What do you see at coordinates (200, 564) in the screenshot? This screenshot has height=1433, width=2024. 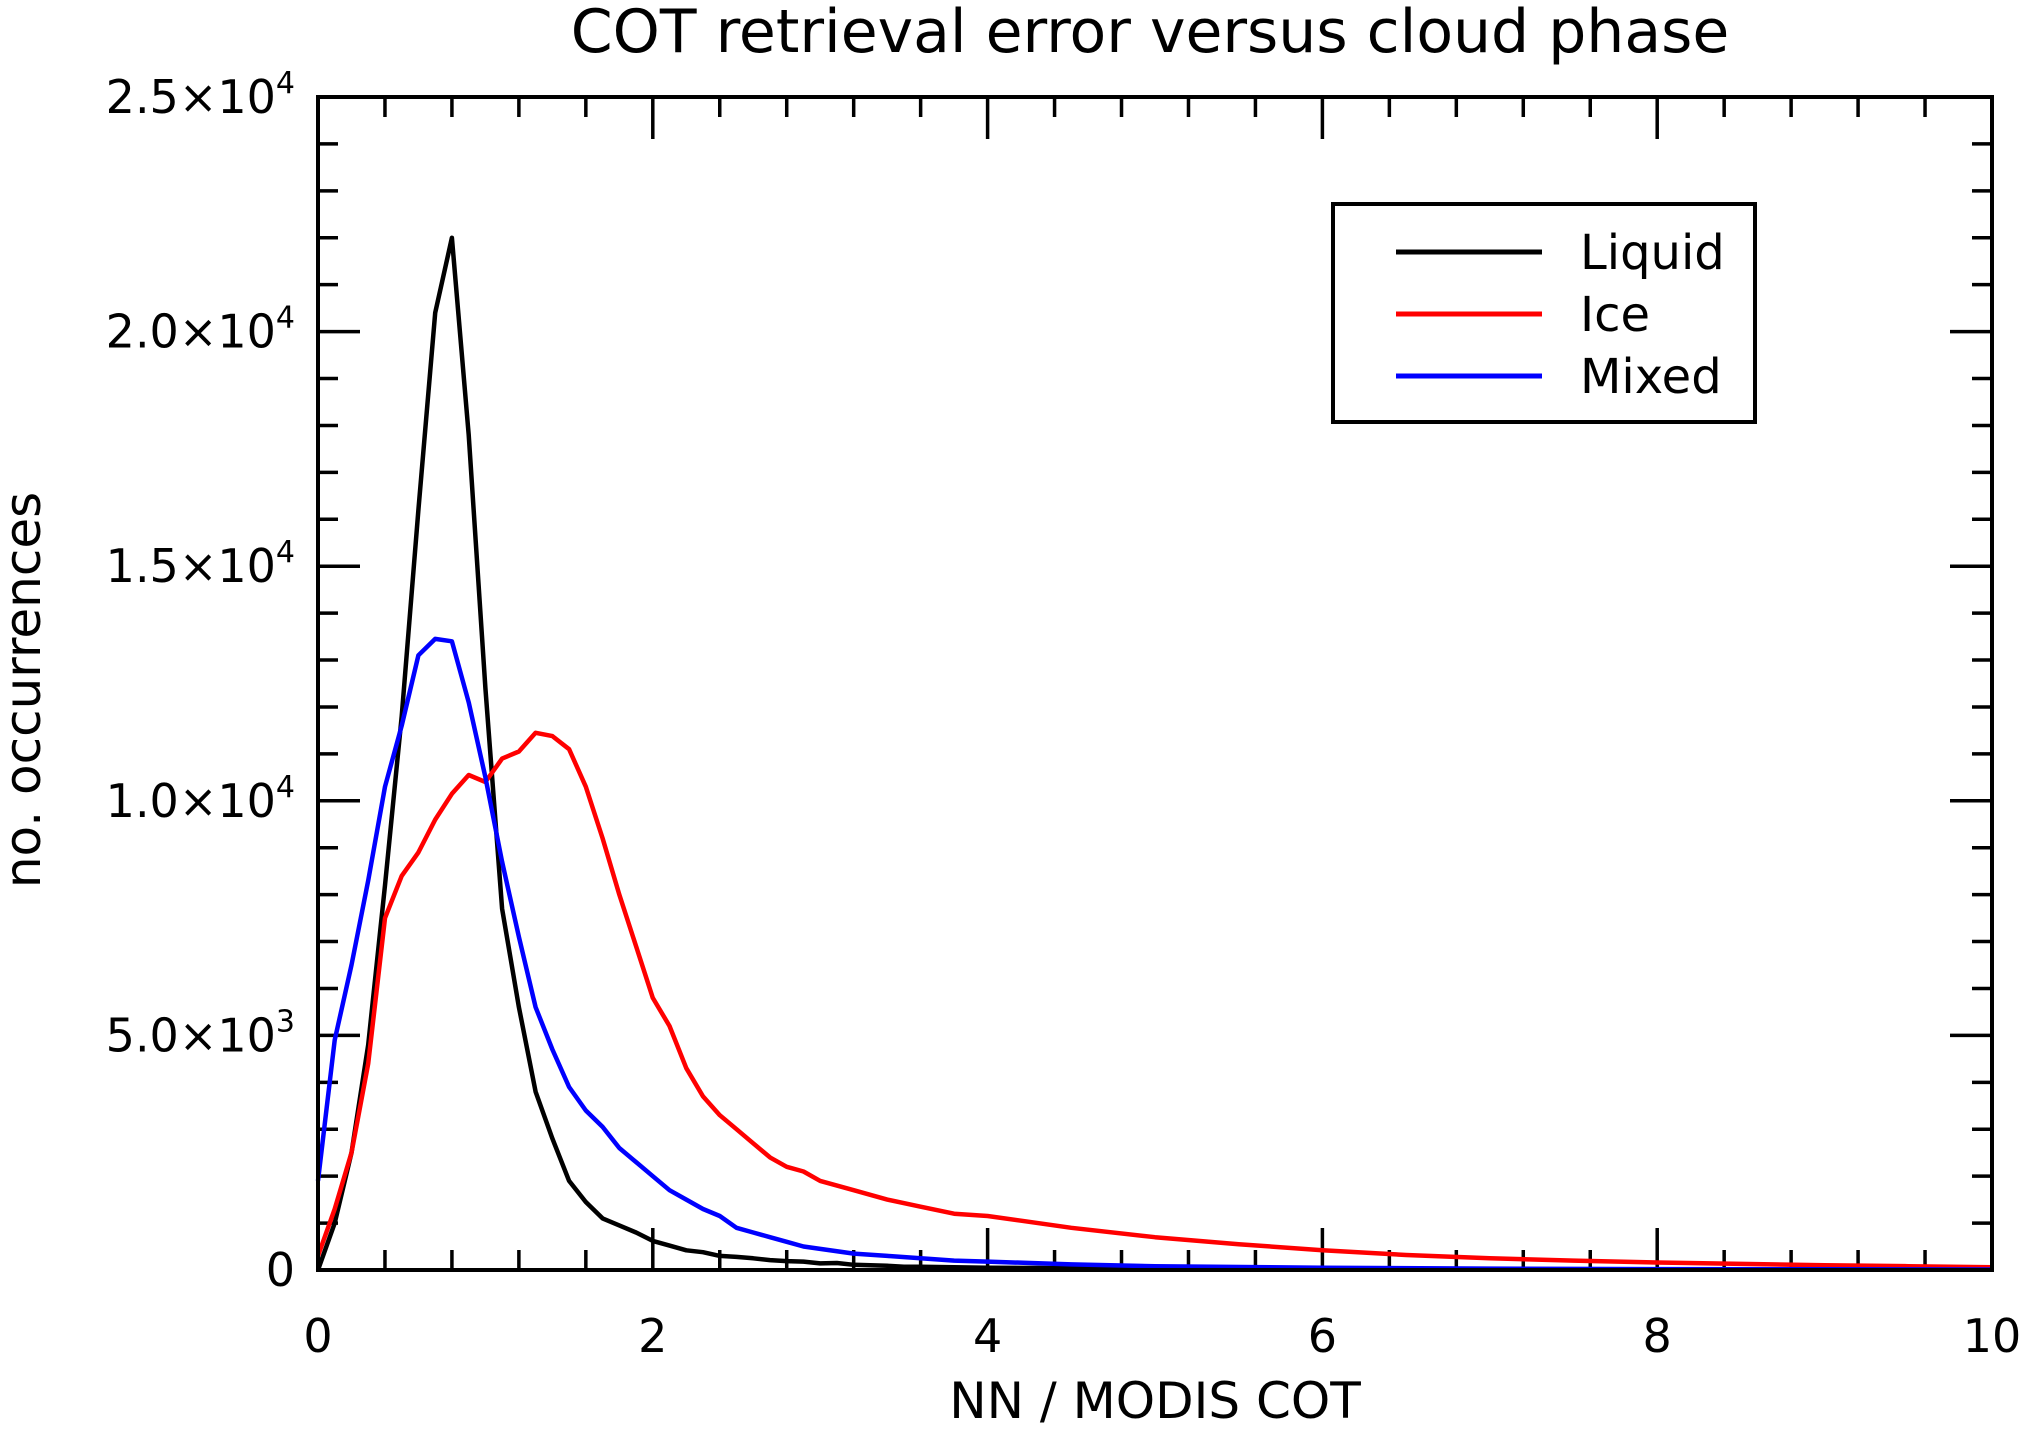 I see `y-tick-label: 1.5×104` at bounding box center [200, 564].